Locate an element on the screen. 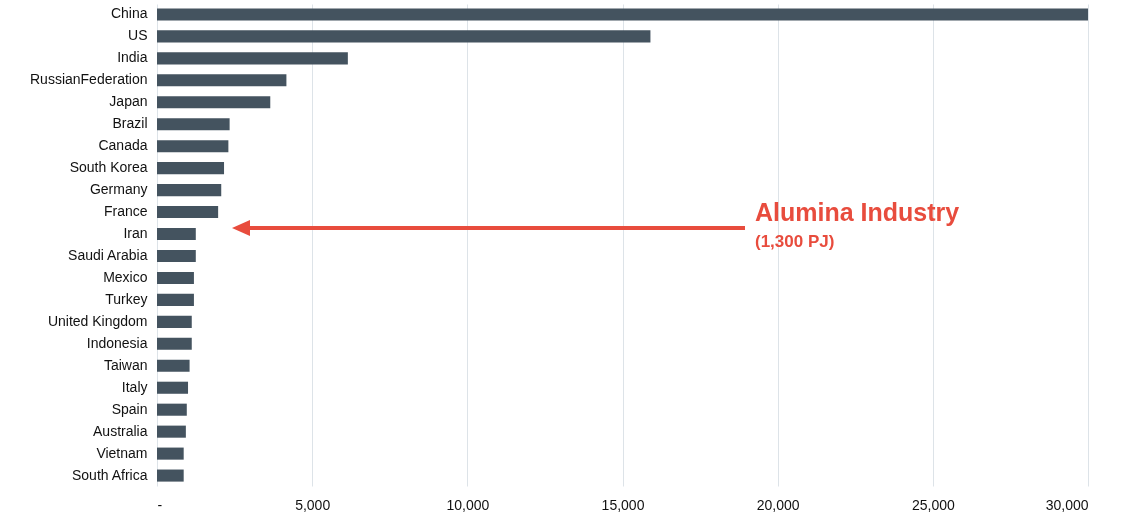  y-tick-label: South Africa is located at coordinates (110, 474).